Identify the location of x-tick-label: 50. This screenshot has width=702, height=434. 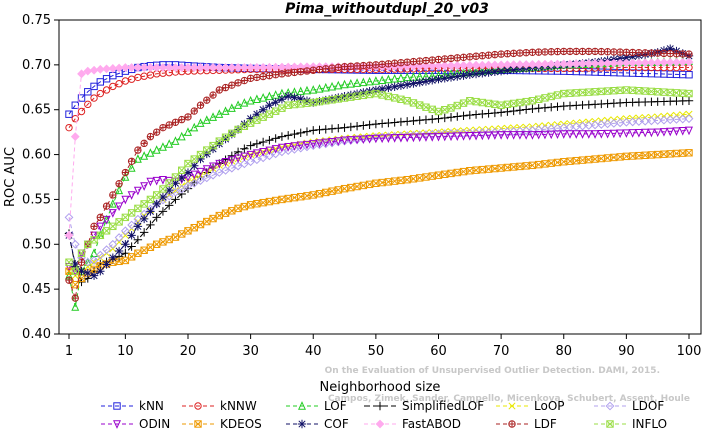
(376, 351).